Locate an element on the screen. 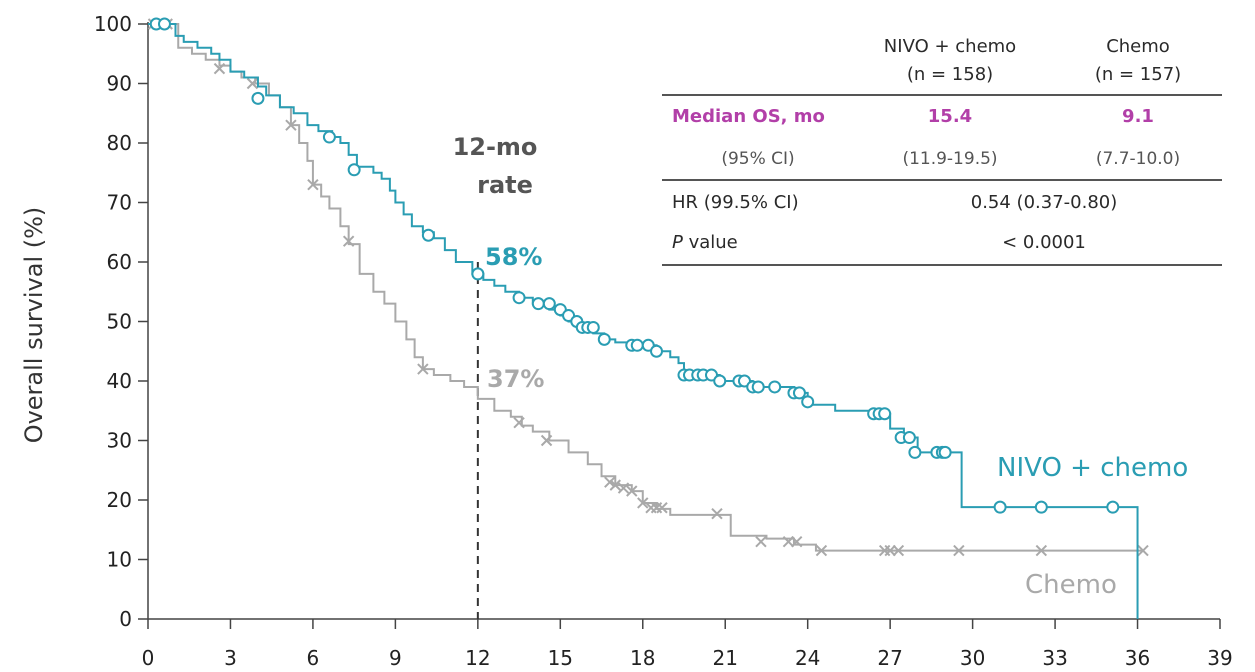 This screenshot has height=672, width=1255. x-tick-label: 36 is located at coordinates (1137, 658).